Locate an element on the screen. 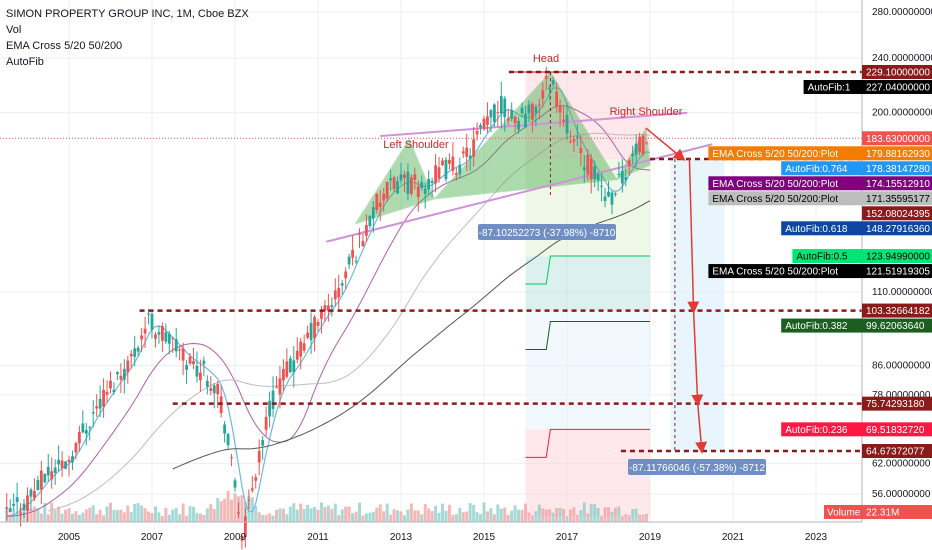 The height and width of the screenshot is (550, 932). x-tick-label: 2023 is located at coordinates (816, 537).